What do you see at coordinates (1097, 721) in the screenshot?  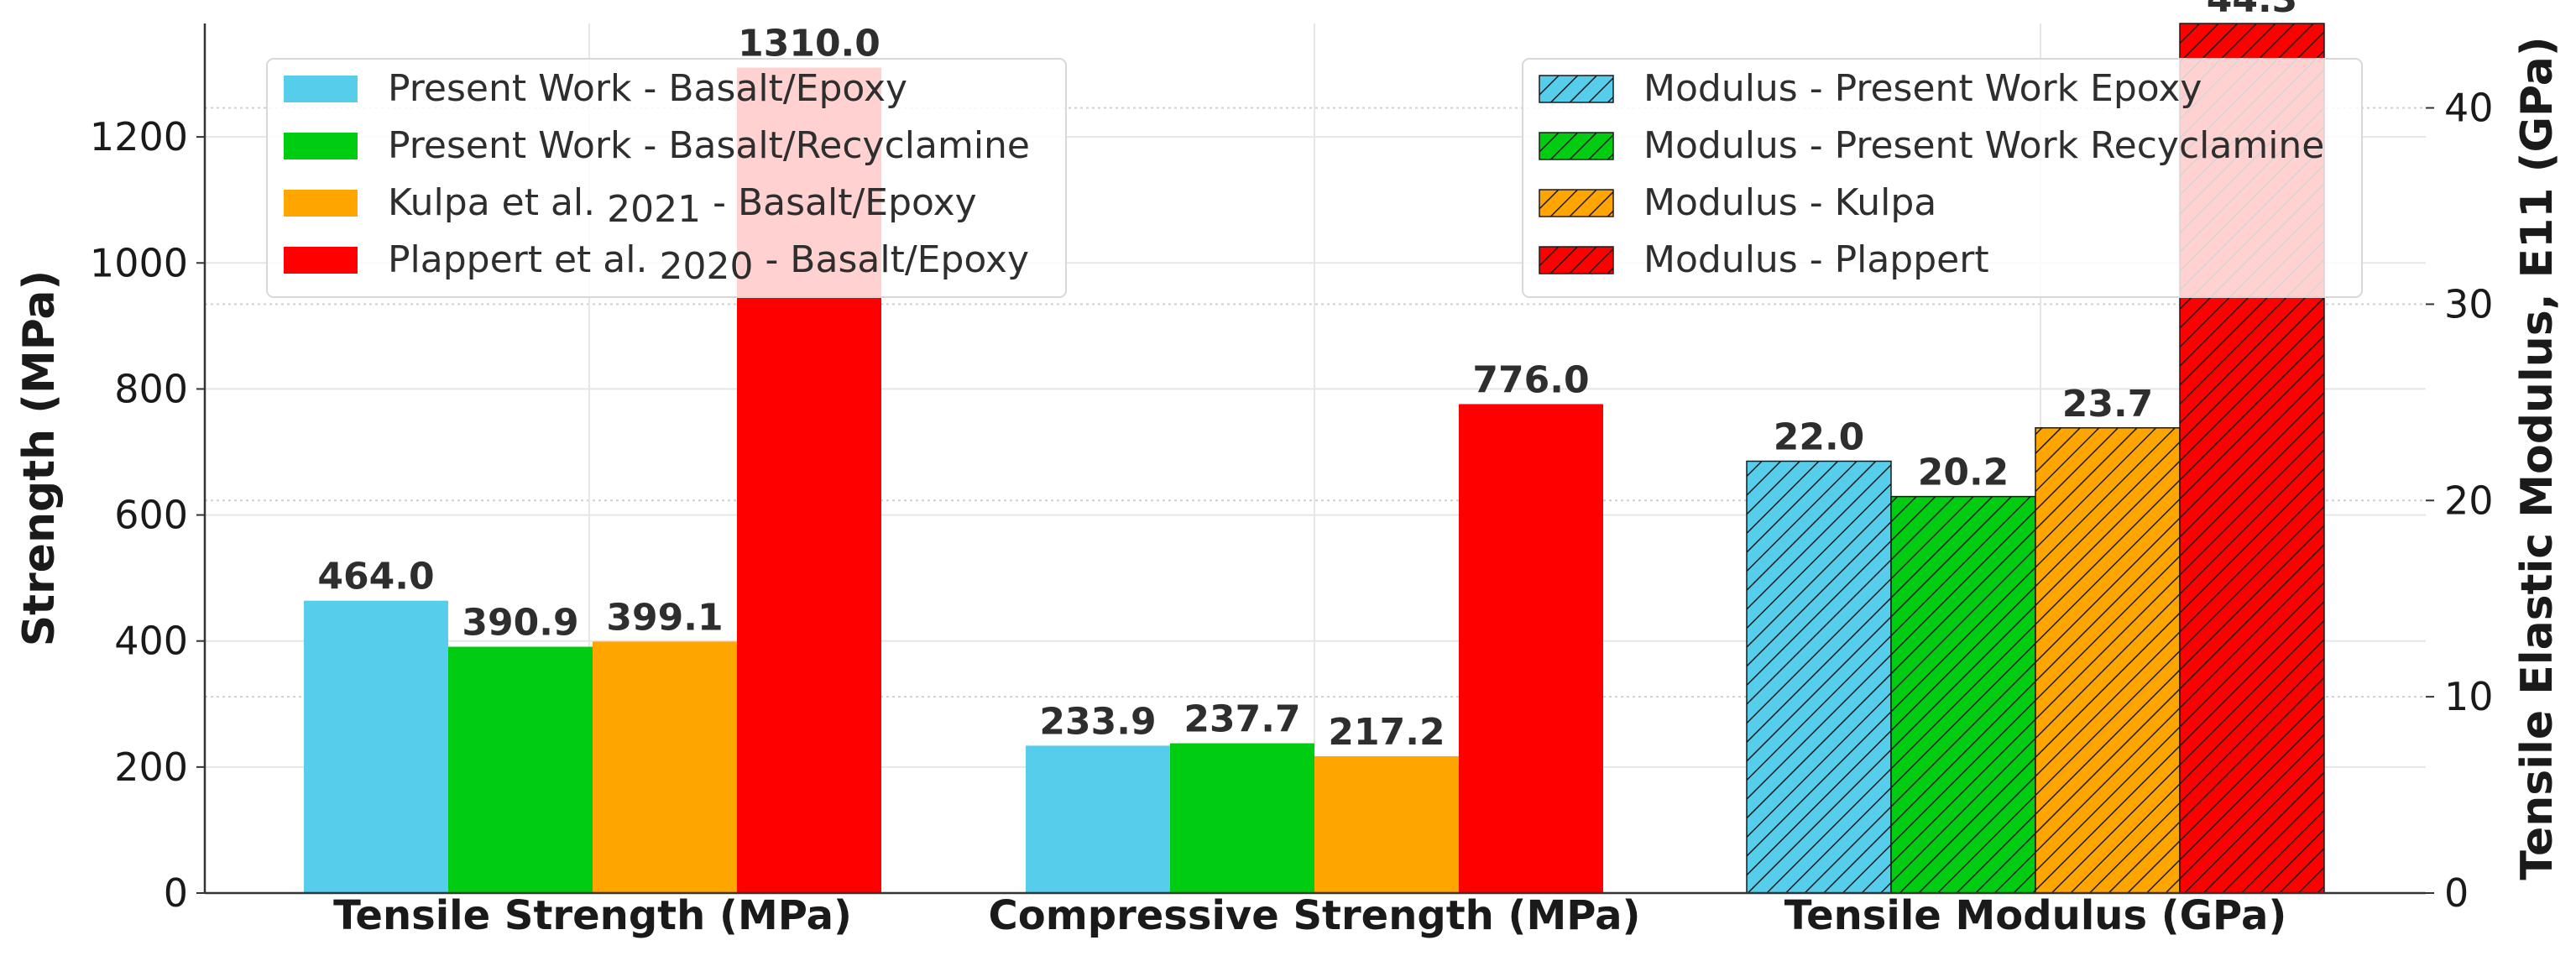 I see `bar-value-label: 233.9` at bounding box center [1097, 721].